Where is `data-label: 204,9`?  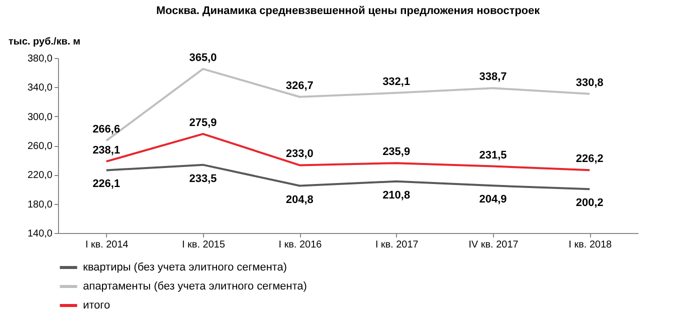
data-label: 204,9 is located at coordinates (493, 200).